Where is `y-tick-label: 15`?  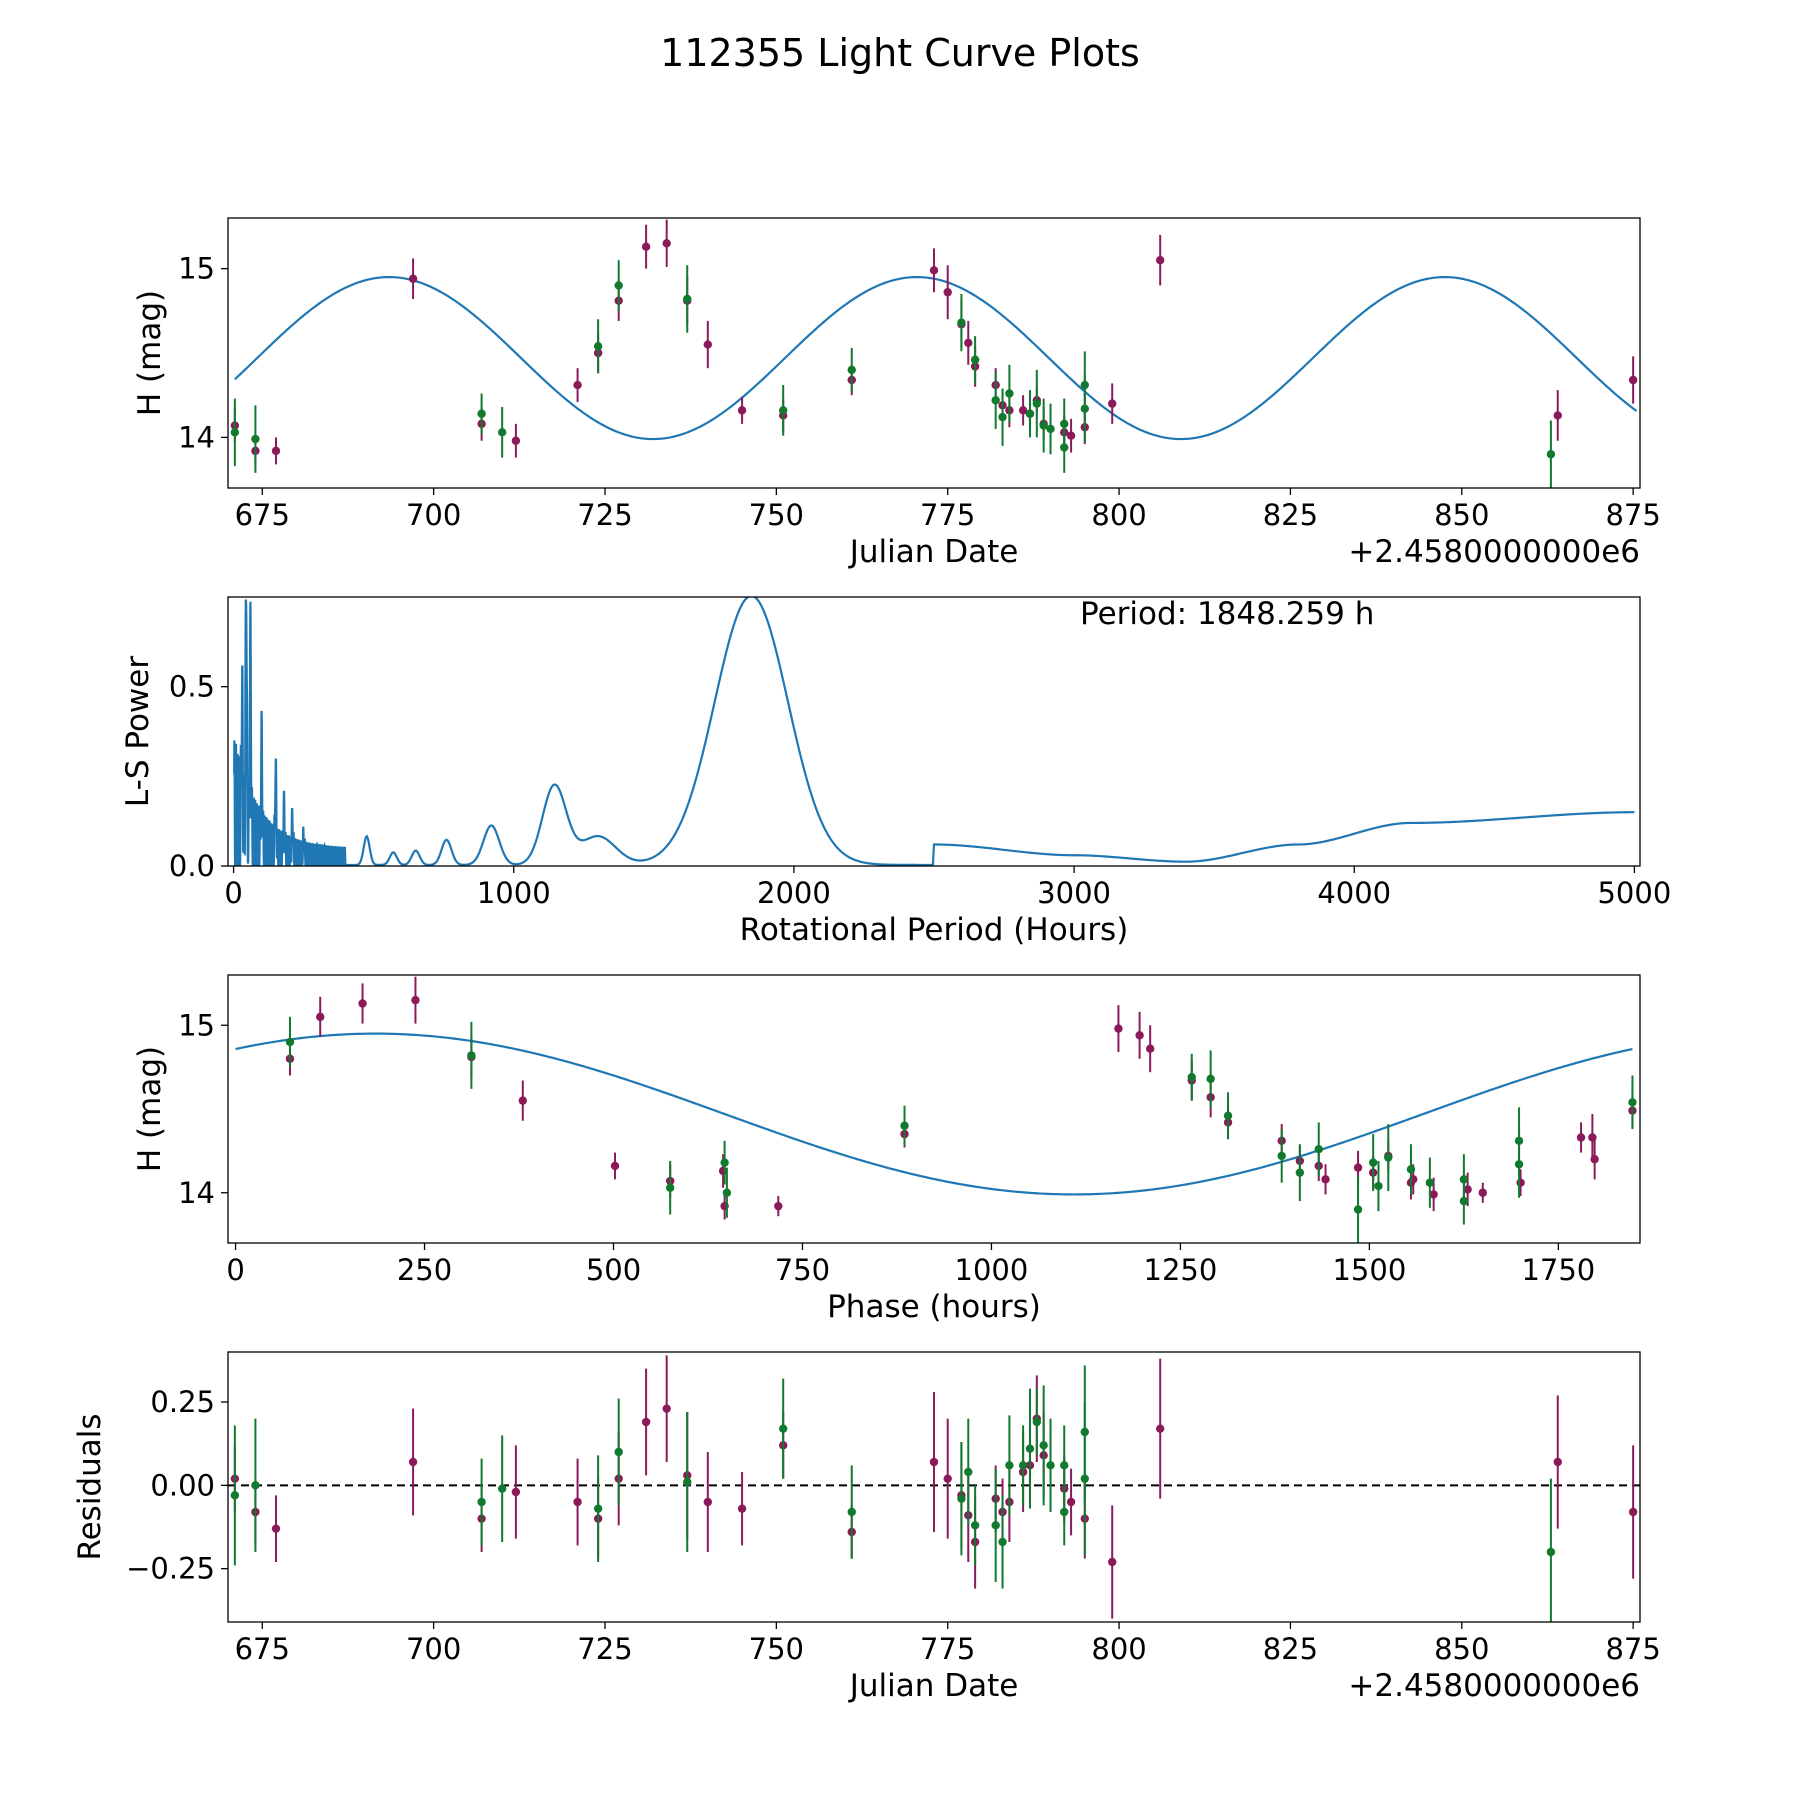 y-tick-label: 15 is located at coordinates (196, 1025).